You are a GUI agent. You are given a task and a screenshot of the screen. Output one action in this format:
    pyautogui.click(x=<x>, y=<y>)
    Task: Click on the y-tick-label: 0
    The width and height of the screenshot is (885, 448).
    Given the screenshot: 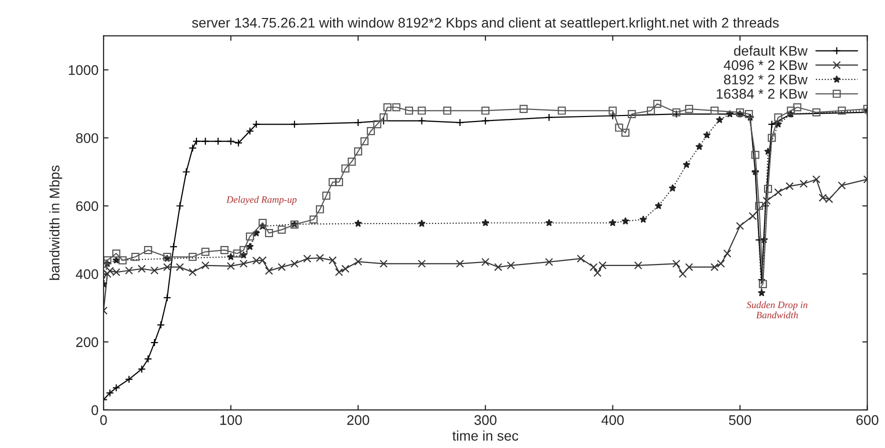 What is the action you would take?
    pyautogui.click(x=95, y=410)
    